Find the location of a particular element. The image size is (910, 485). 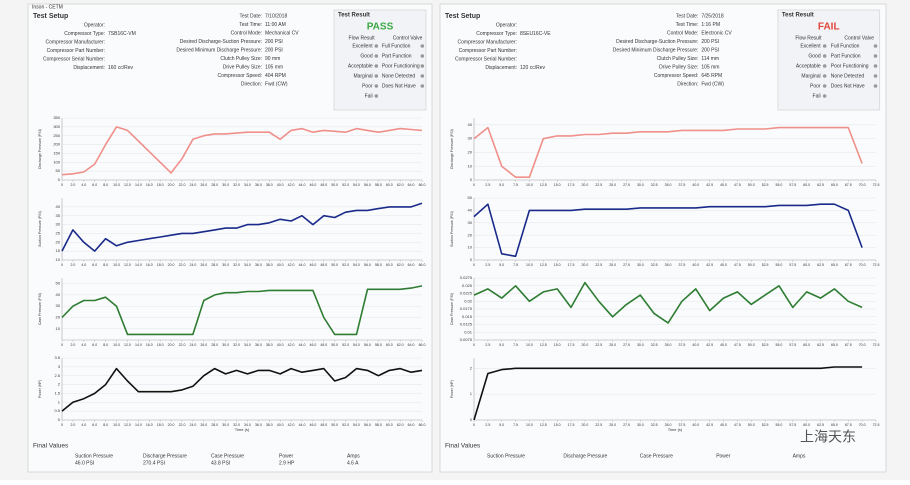

flow-option: Marginal is located at coordinates (810, 76).